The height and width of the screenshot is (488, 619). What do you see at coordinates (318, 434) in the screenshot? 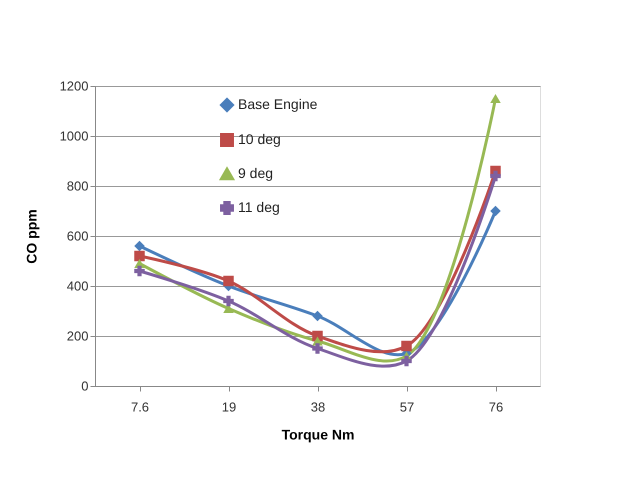
I see `x-axis-title: Torque Nm` at bounding box center [318, 434].